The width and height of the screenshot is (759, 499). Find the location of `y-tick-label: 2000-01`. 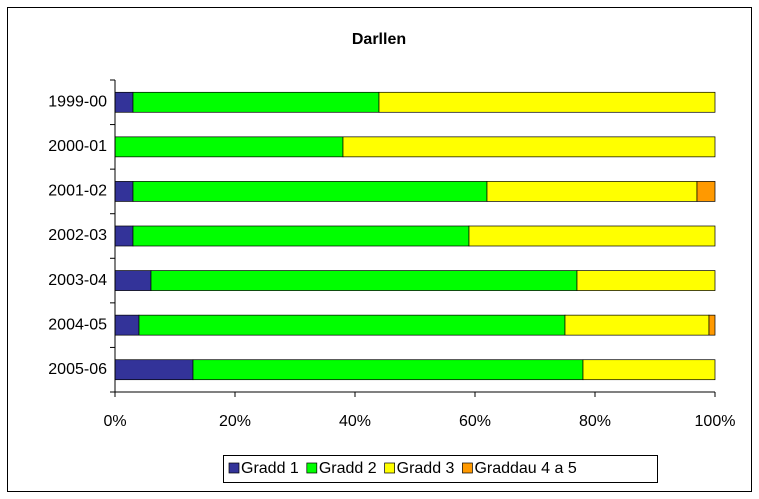

y-tick-label: 2000-01 is located at coordinates (77, 146).